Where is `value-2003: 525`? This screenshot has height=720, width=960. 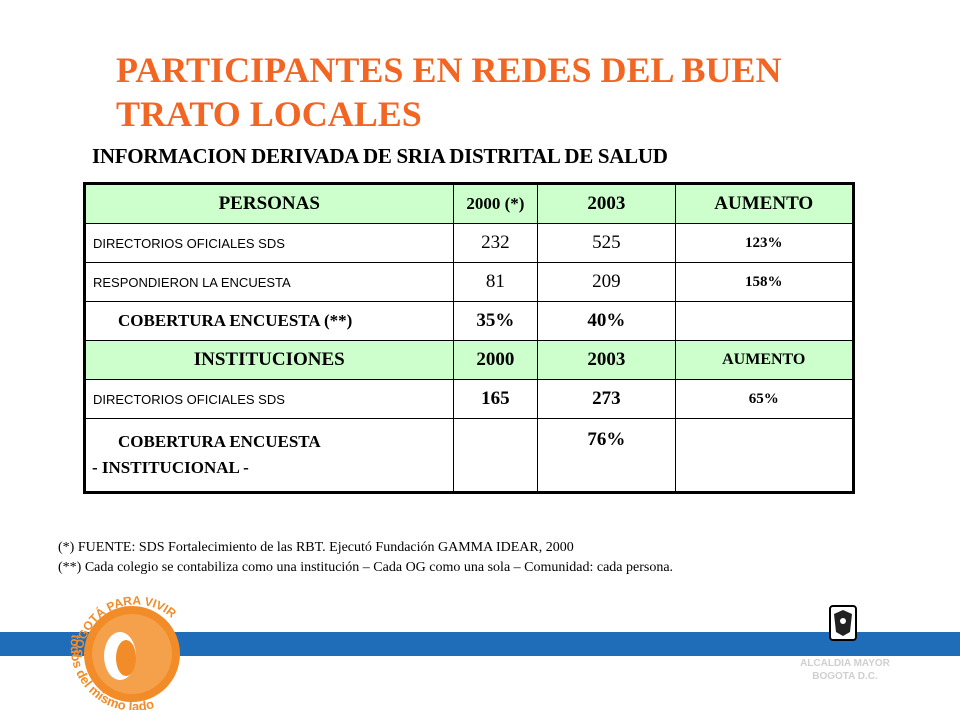 value-2003: 525 is located at coordinates (606, 243).